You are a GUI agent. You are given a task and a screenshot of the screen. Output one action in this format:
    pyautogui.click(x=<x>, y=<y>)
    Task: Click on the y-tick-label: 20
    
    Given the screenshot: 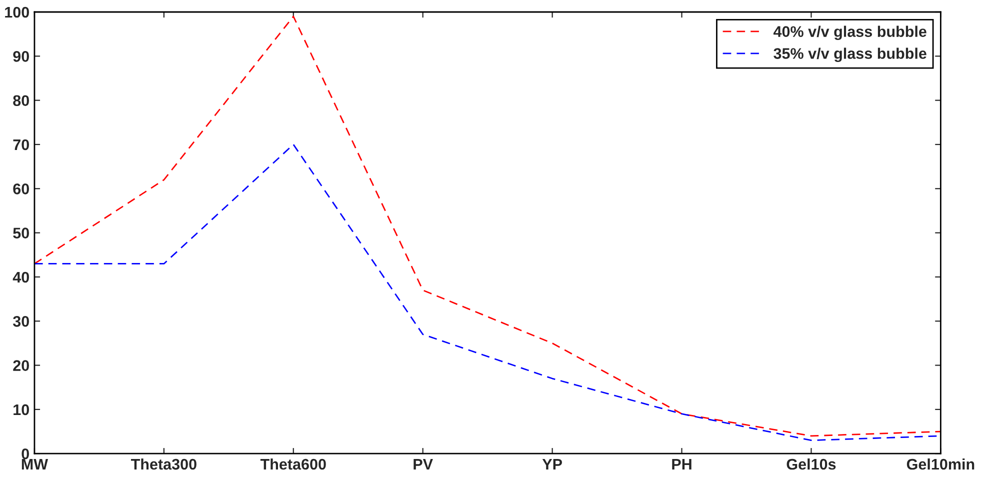 What is the action you would take?
    pyautogui.click(x=21, y=365)
    